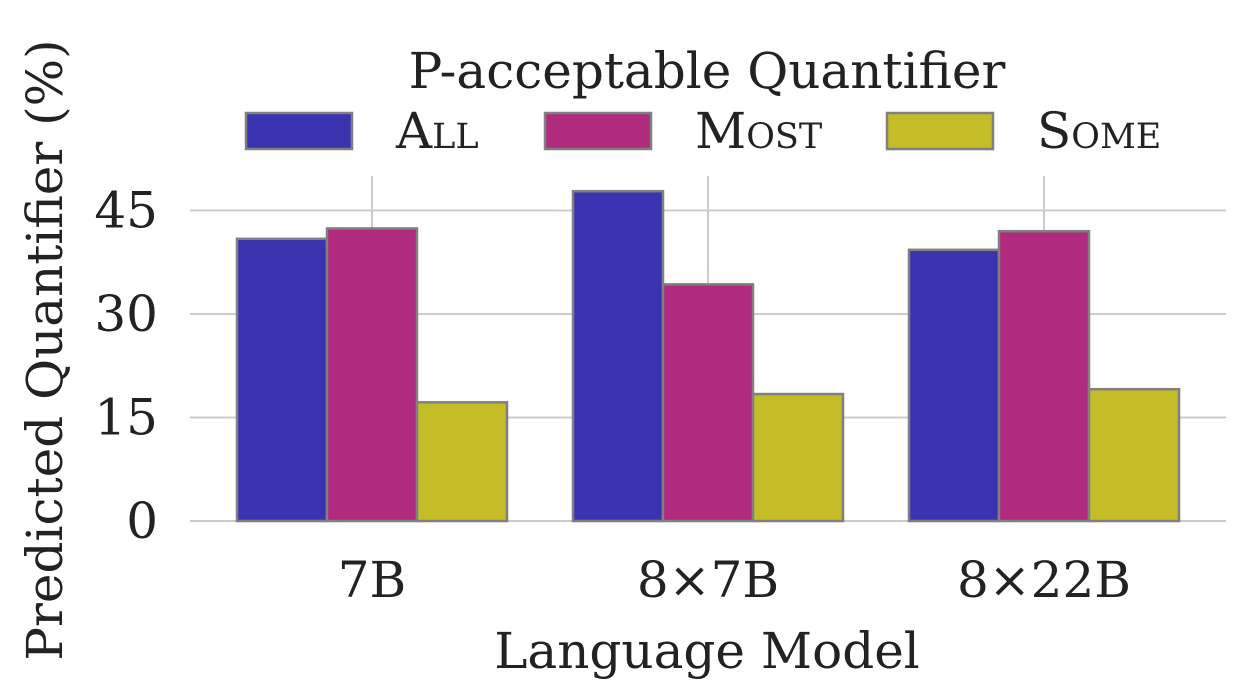  I want to click on x-tick-label: 7B, so click(372, 580).